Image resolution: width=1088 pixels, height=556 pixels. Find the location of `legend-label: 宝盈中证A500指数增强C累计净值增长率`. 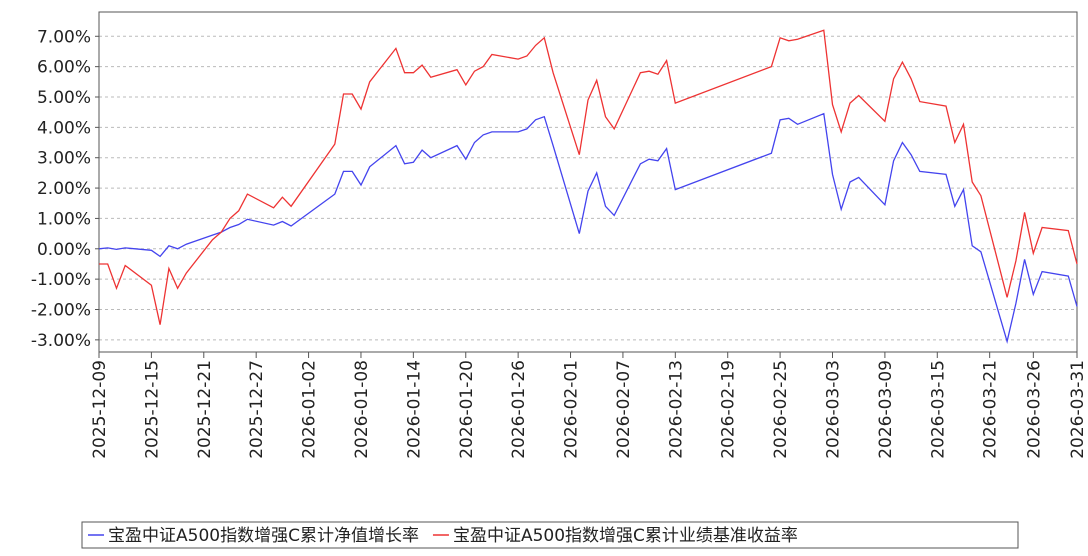

legend-label: 宝盈中证A500指数增强C累计净值增长率 is located at coordinates (263, 536).